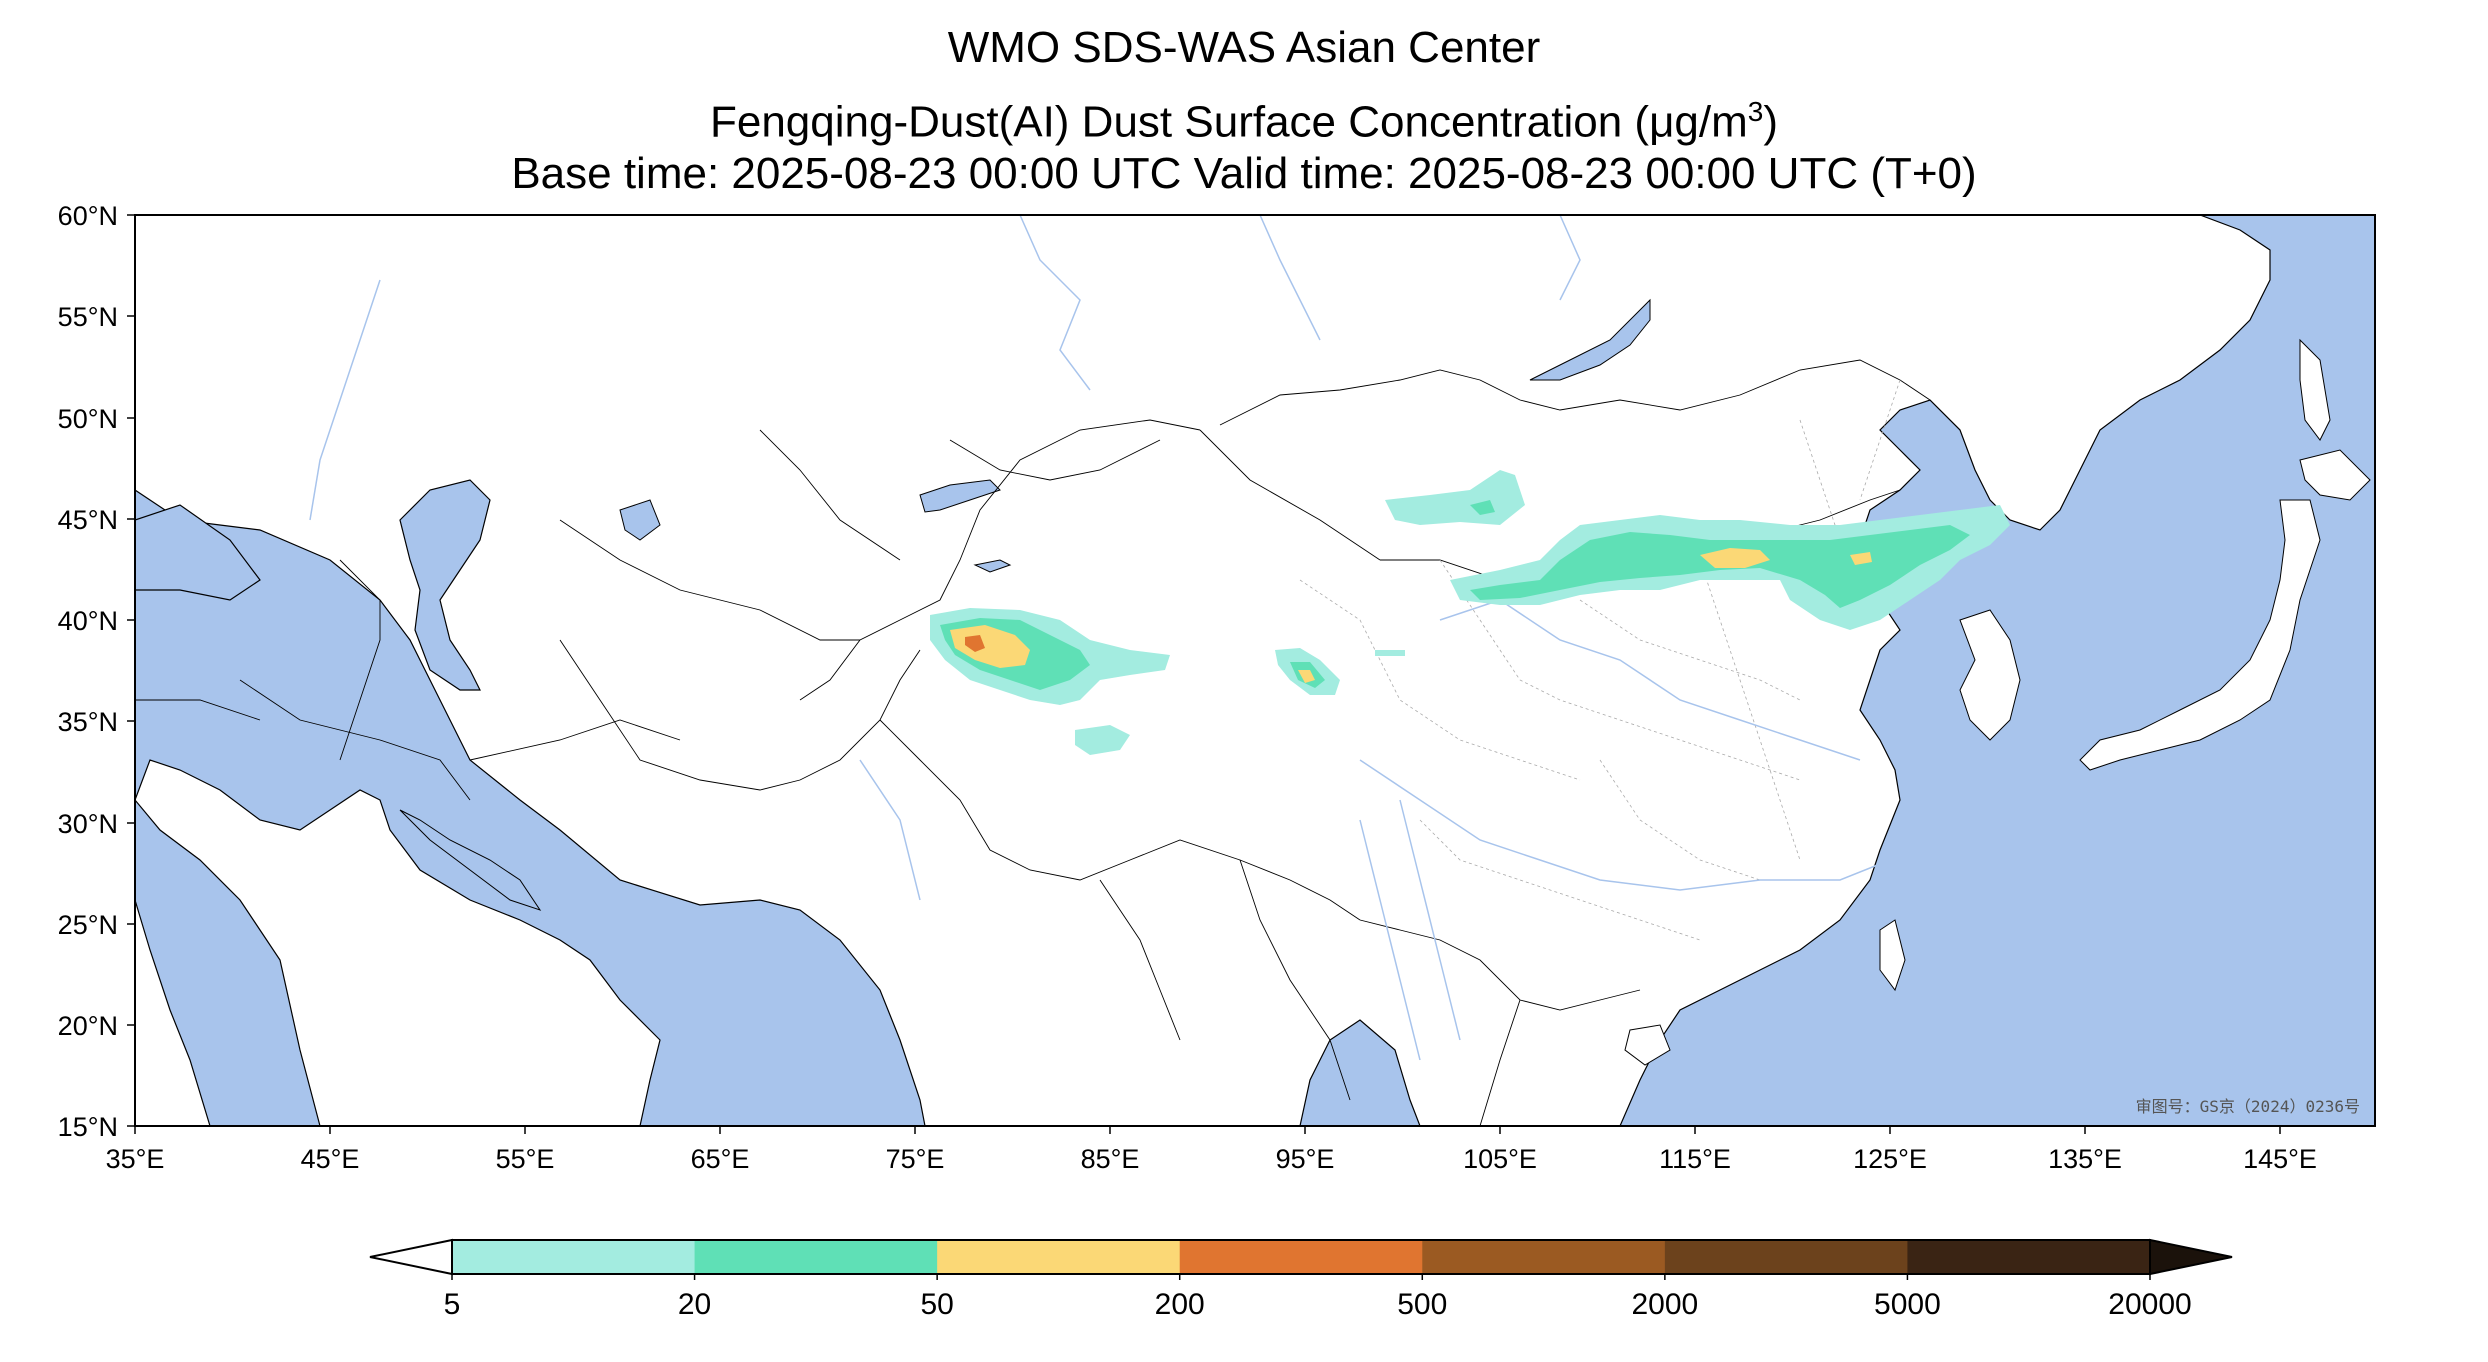  Describe the element at coordinates (398, 942) in the screenshot. I see `arabian-peninsula` at that location.